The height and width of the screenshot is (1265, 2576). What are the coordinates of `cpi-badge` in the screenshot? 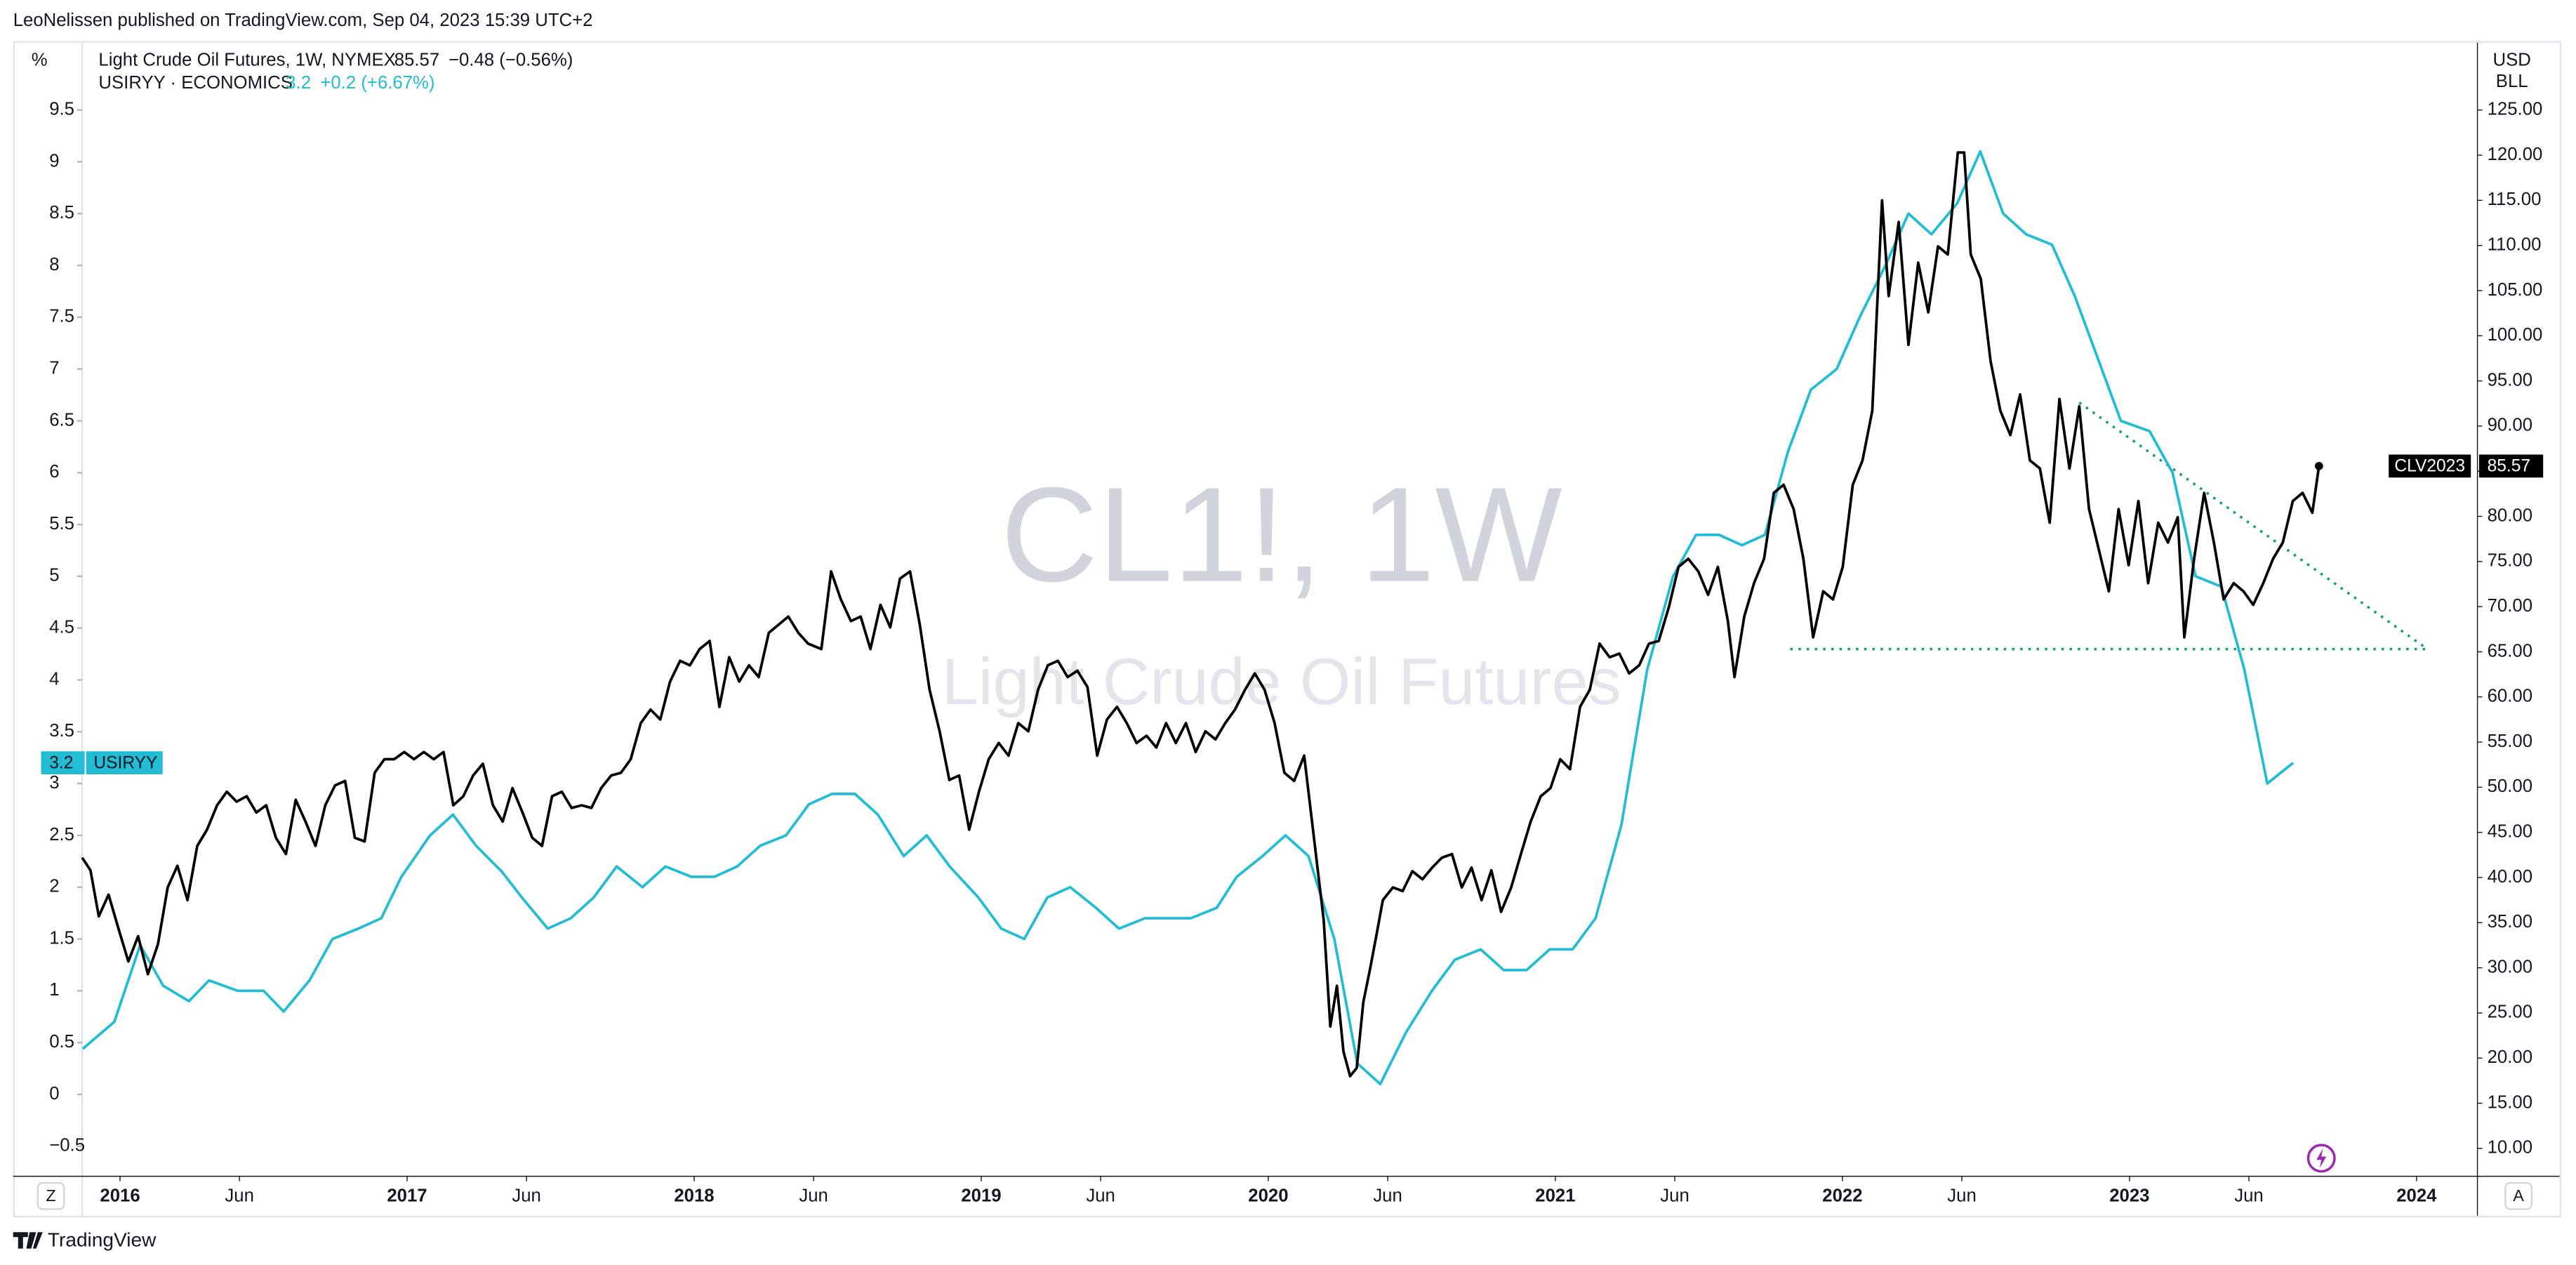 It's located at (102, 763).